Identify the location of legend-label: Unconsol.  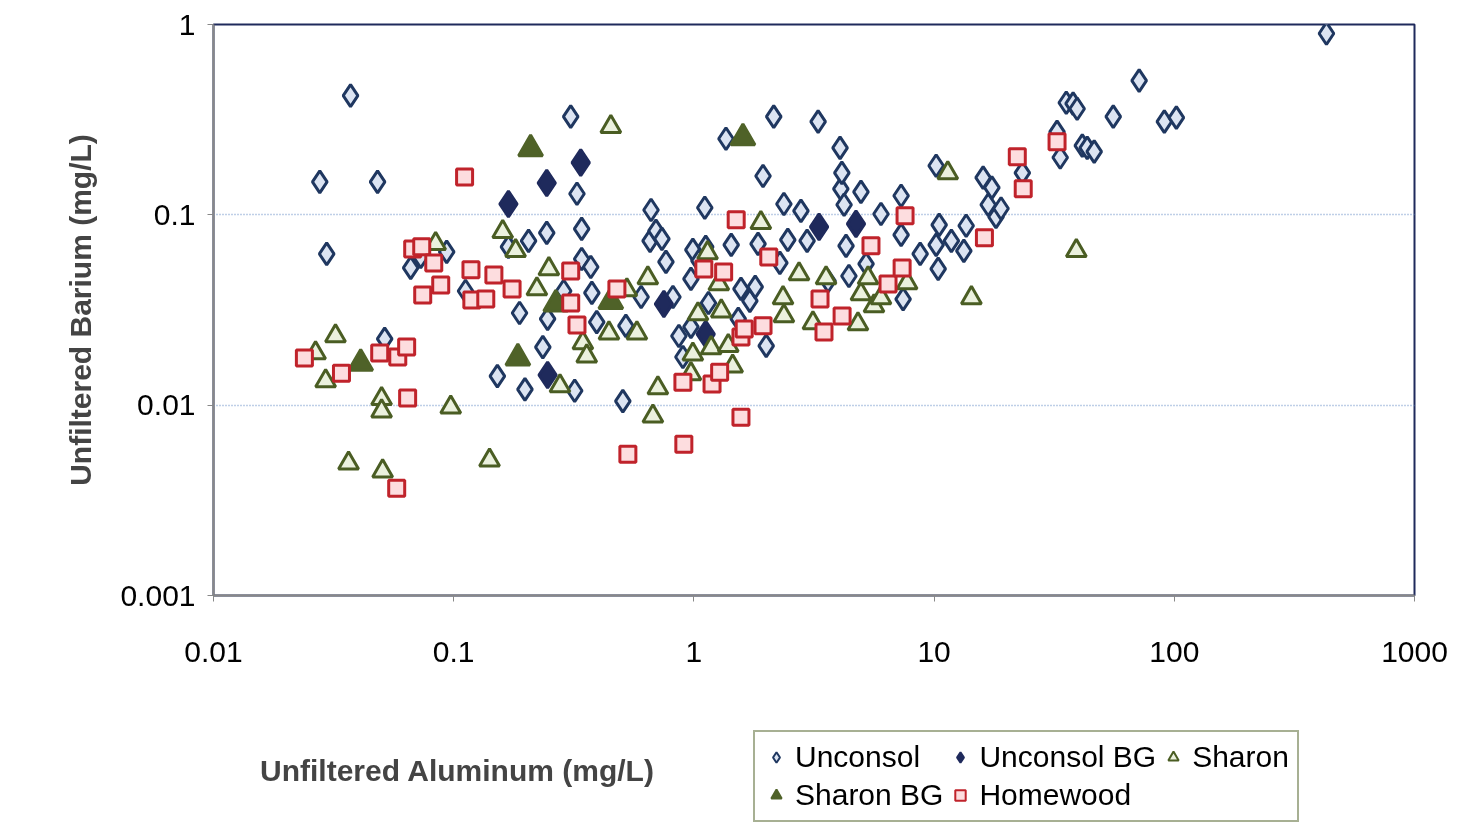
(858, 757).